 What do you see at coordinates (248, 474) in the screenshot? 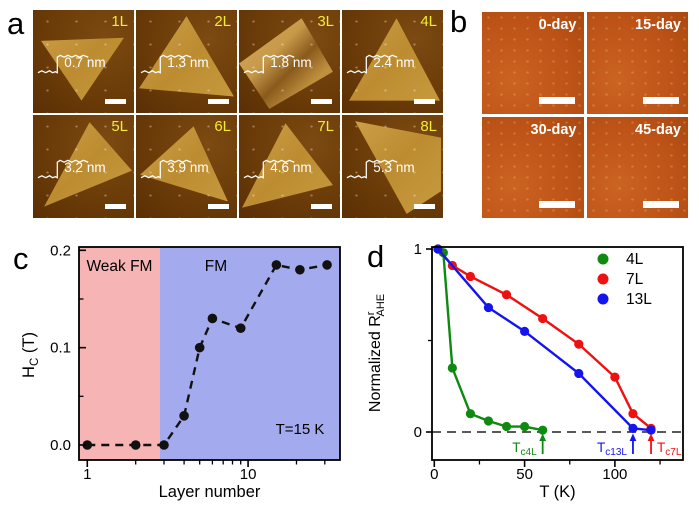
I see `x-tick-label: 10` at bounding box center [248, 474].